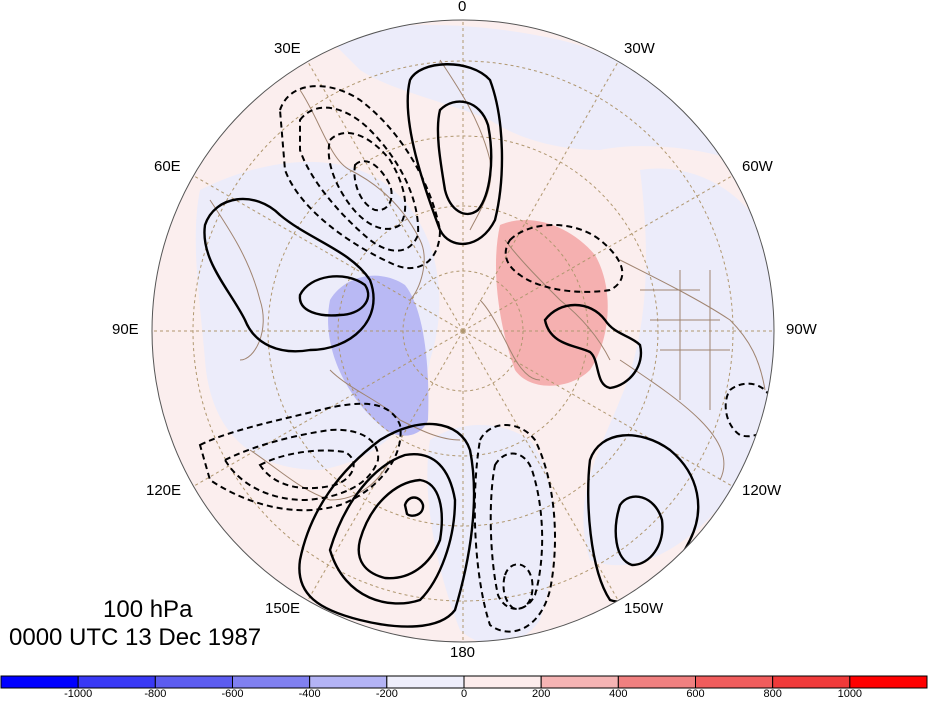 Image resolution: width=928 pixels, height=702 pixels. What do you see at coordinates (125, 329) in the screenshot?
I see `lon-label-90e: 90E` at bounding box center [125, 329].